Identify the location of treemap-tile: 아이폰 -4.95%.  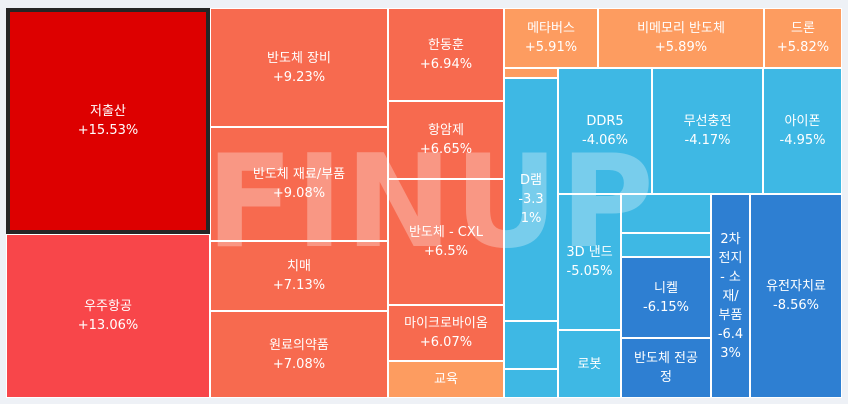
(802, 131).